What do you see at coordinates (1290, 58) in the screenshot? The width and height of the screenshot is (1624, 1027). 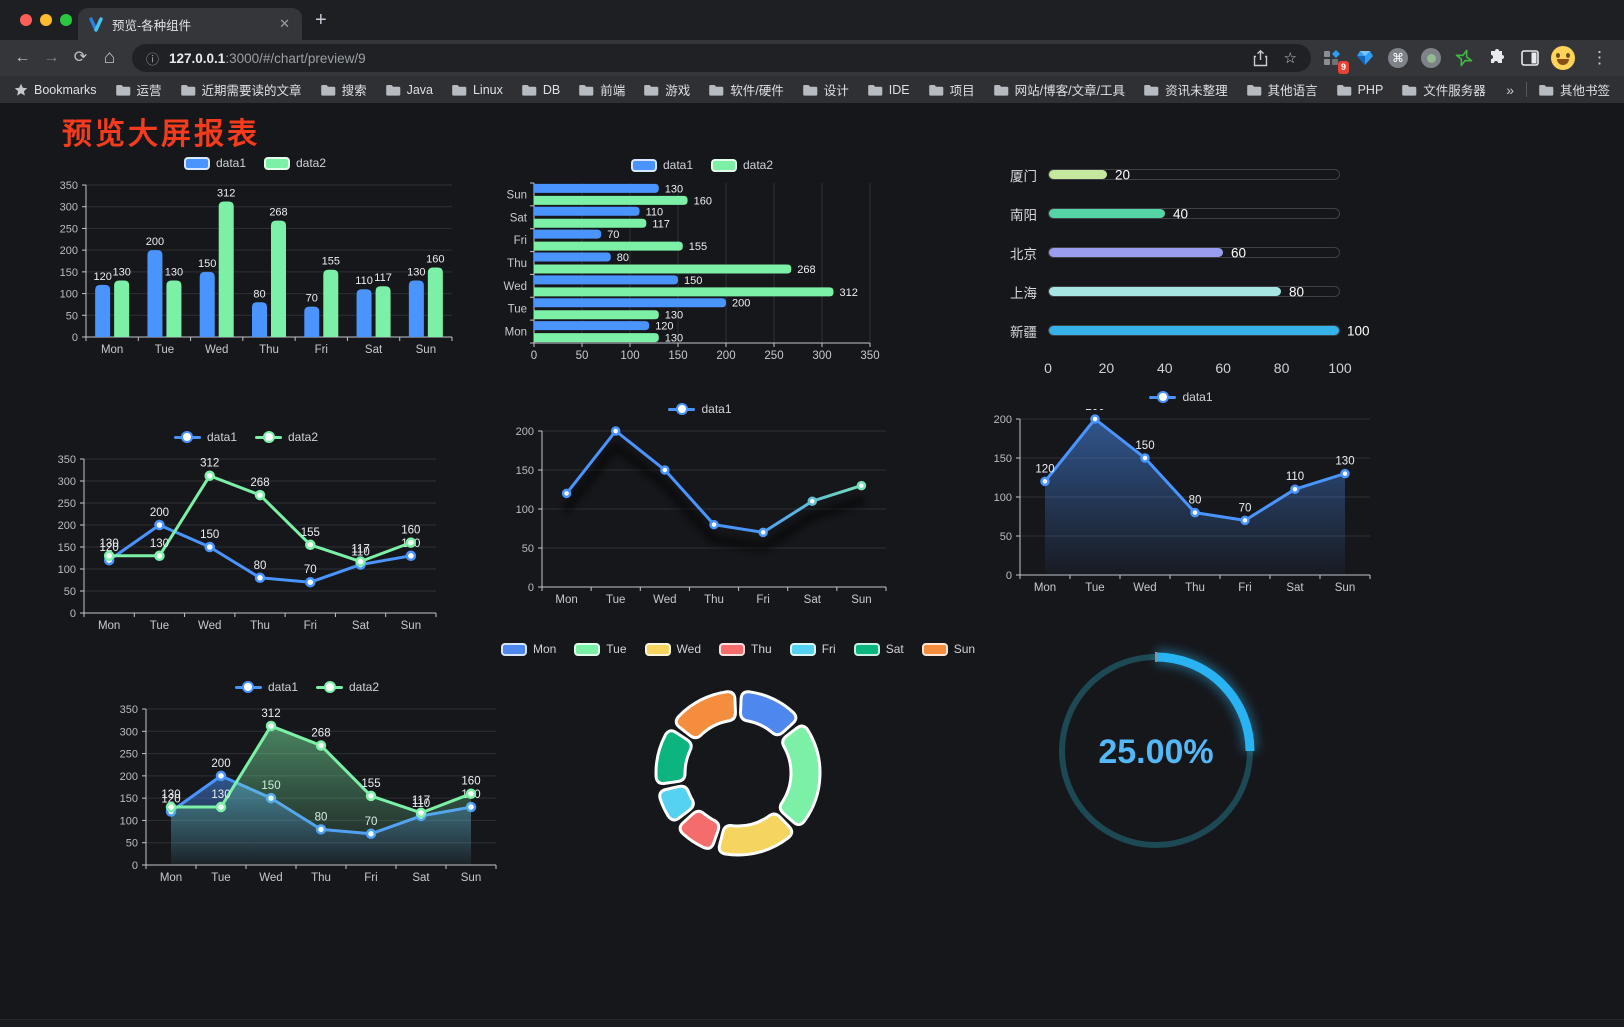 I see `bookmark-star-icon: ☆` at bounding box center [1290, 58].